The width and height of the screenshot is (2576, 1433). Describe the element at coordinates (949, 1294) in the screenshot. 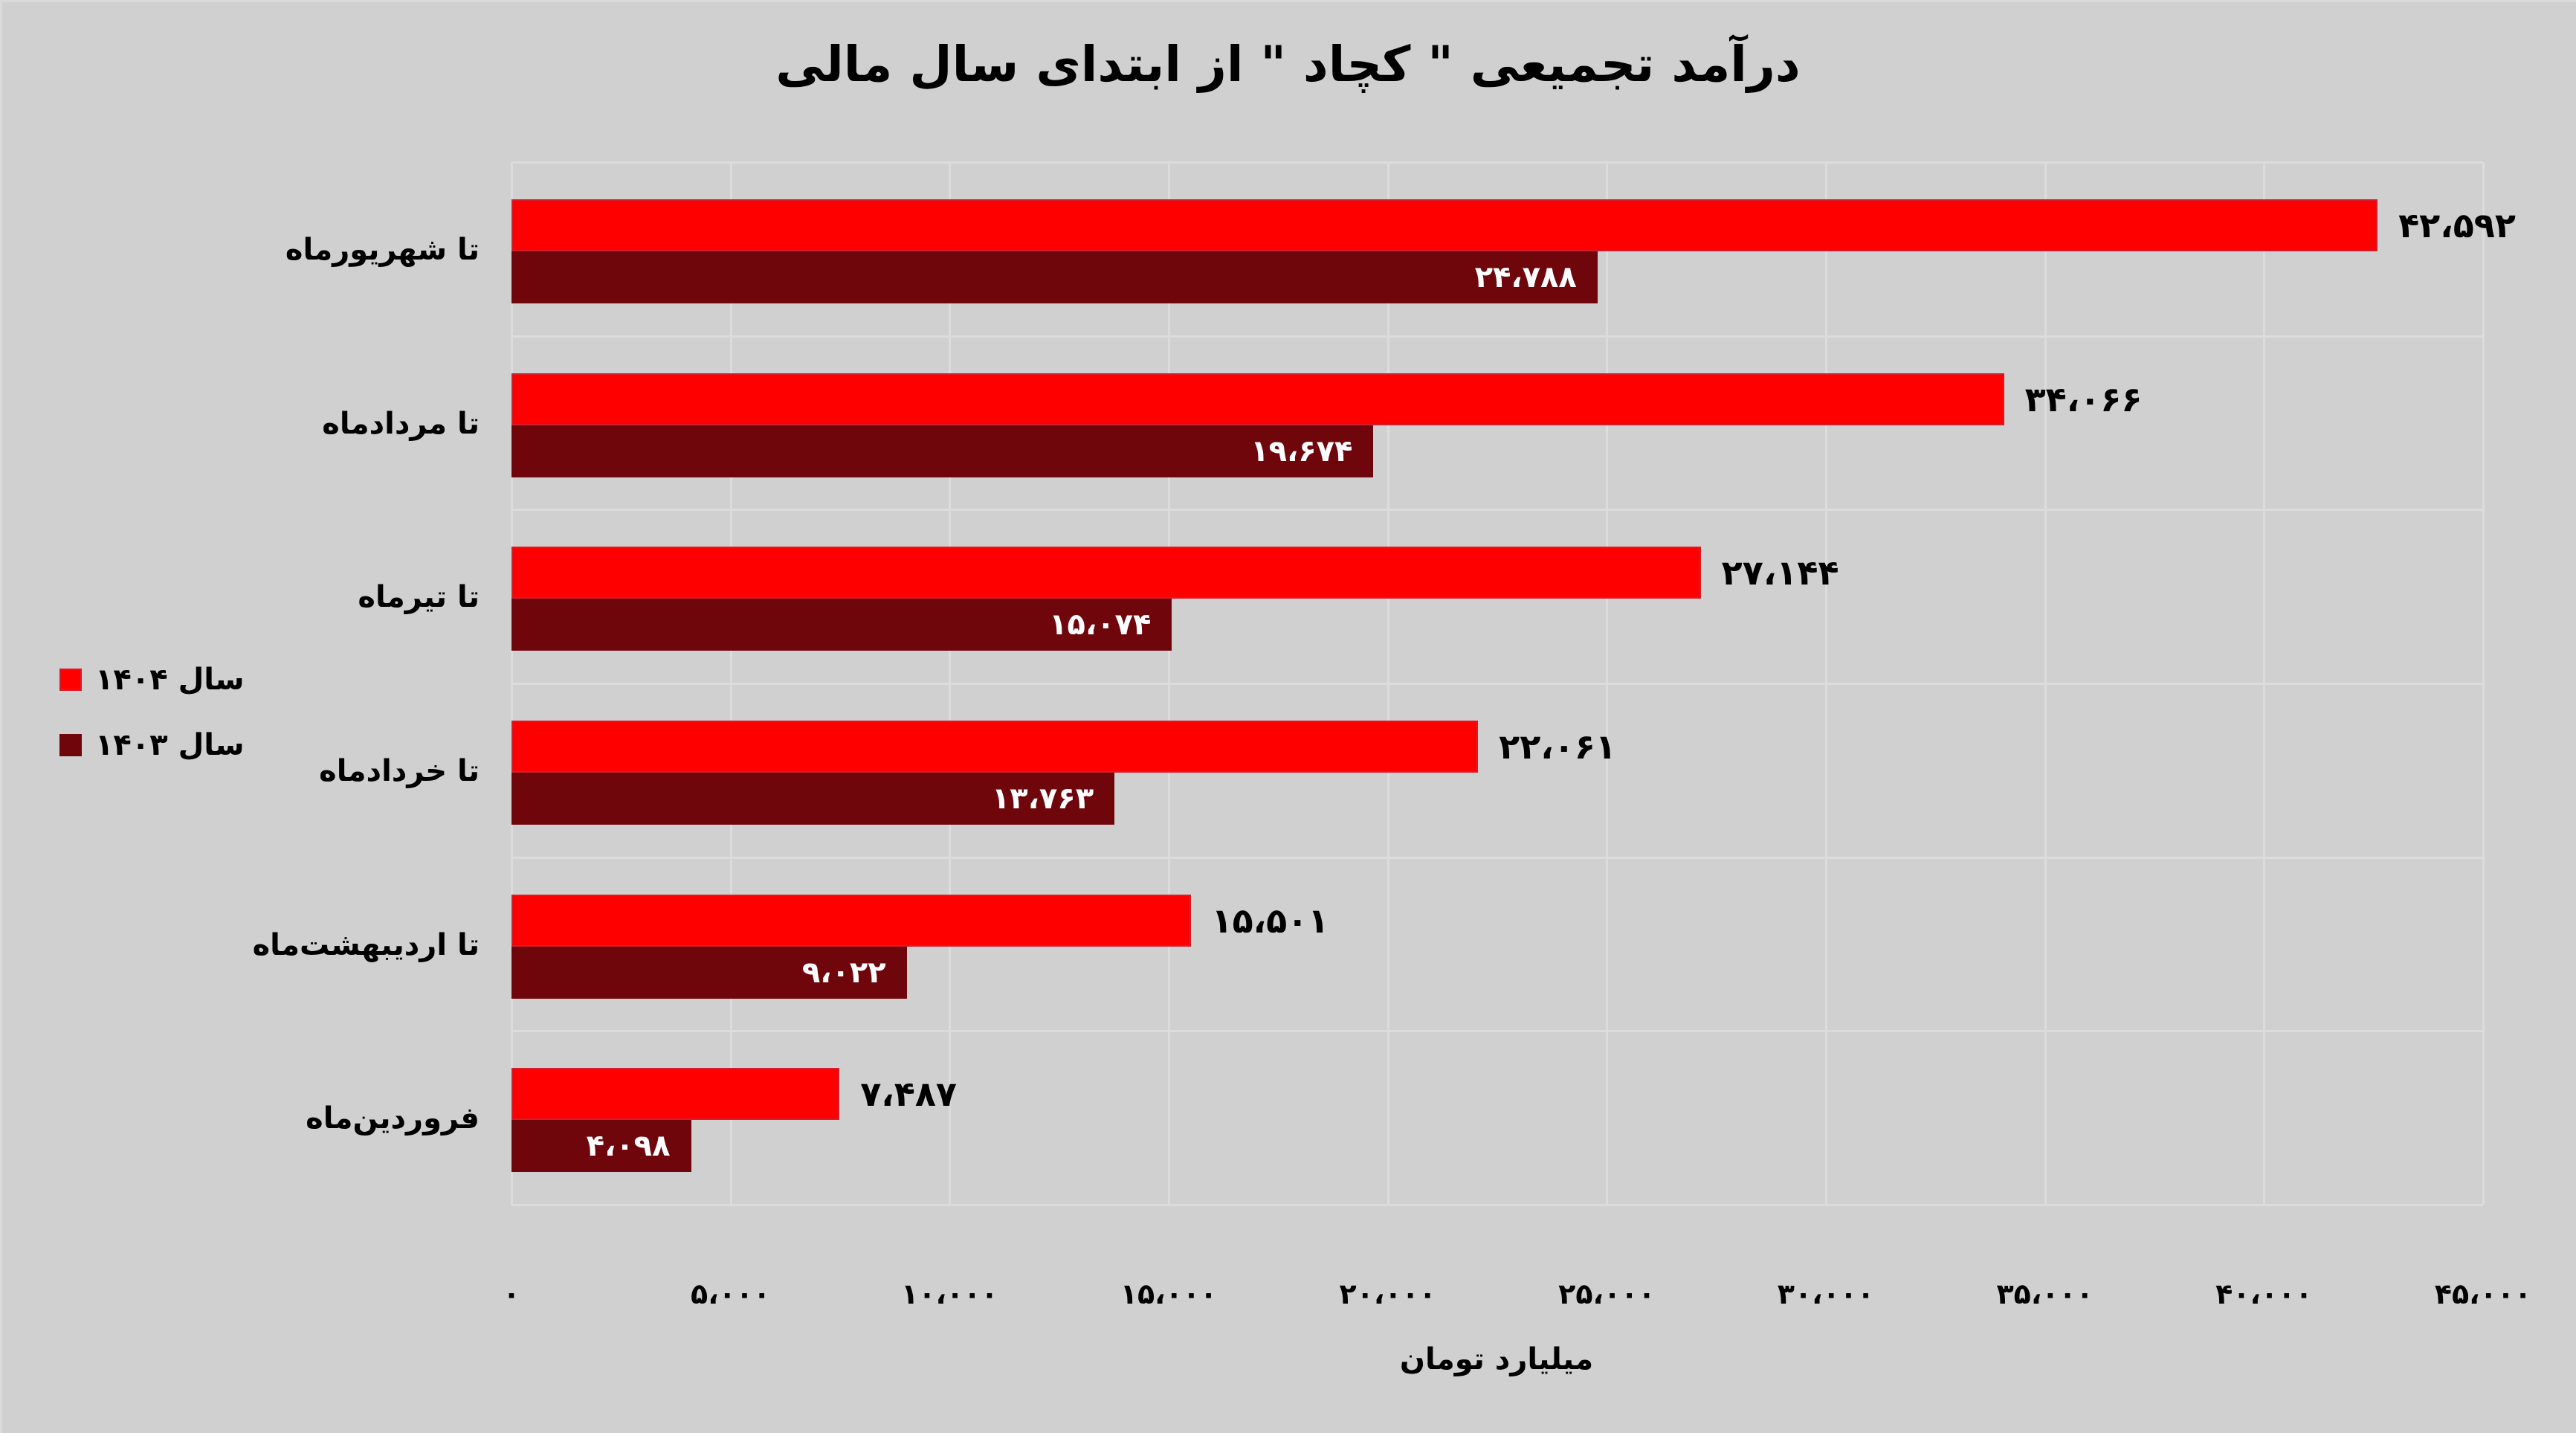

I see `x-tick-label: ۱۰،۰۰۰` at that location.